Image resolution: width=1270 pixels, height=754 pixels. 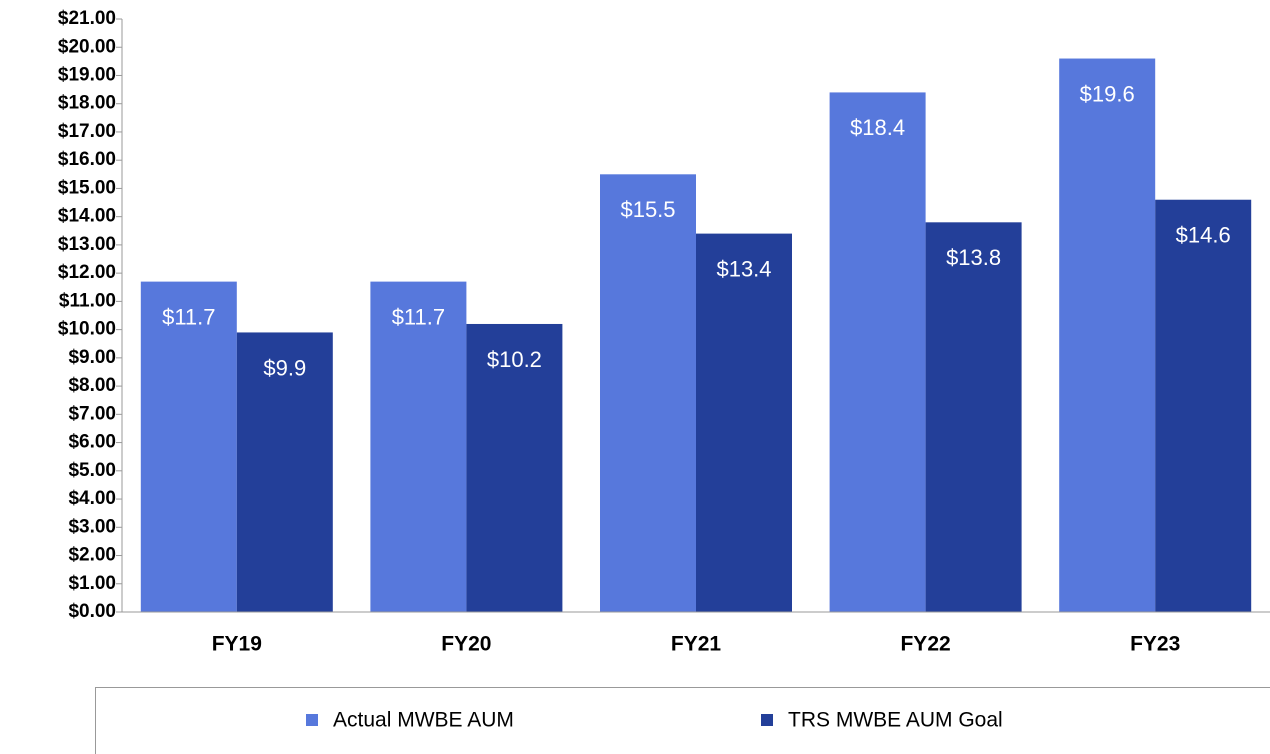 What do you see at coordinates (284, 367) in the screenshot?
I see `data-label: $9.9` at bounding box center [284, 367].